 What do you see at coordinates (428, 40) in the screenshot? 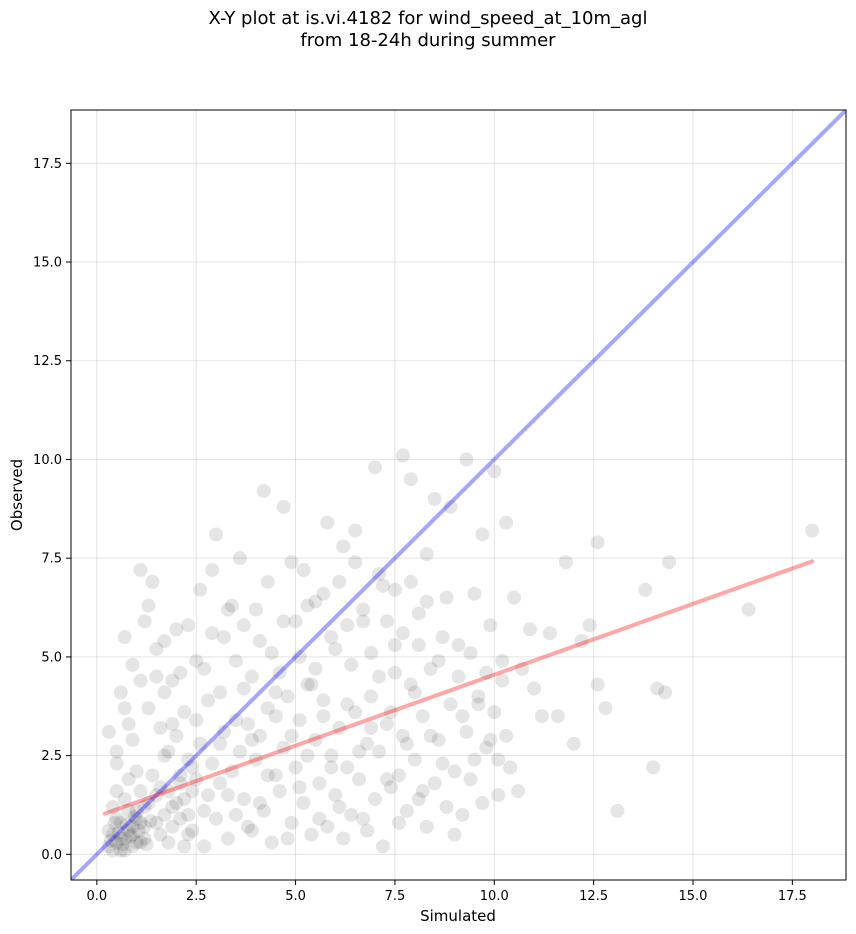
I see `chart-title-line-2: from 18-24h during summer` at bounding box center [428, 40].